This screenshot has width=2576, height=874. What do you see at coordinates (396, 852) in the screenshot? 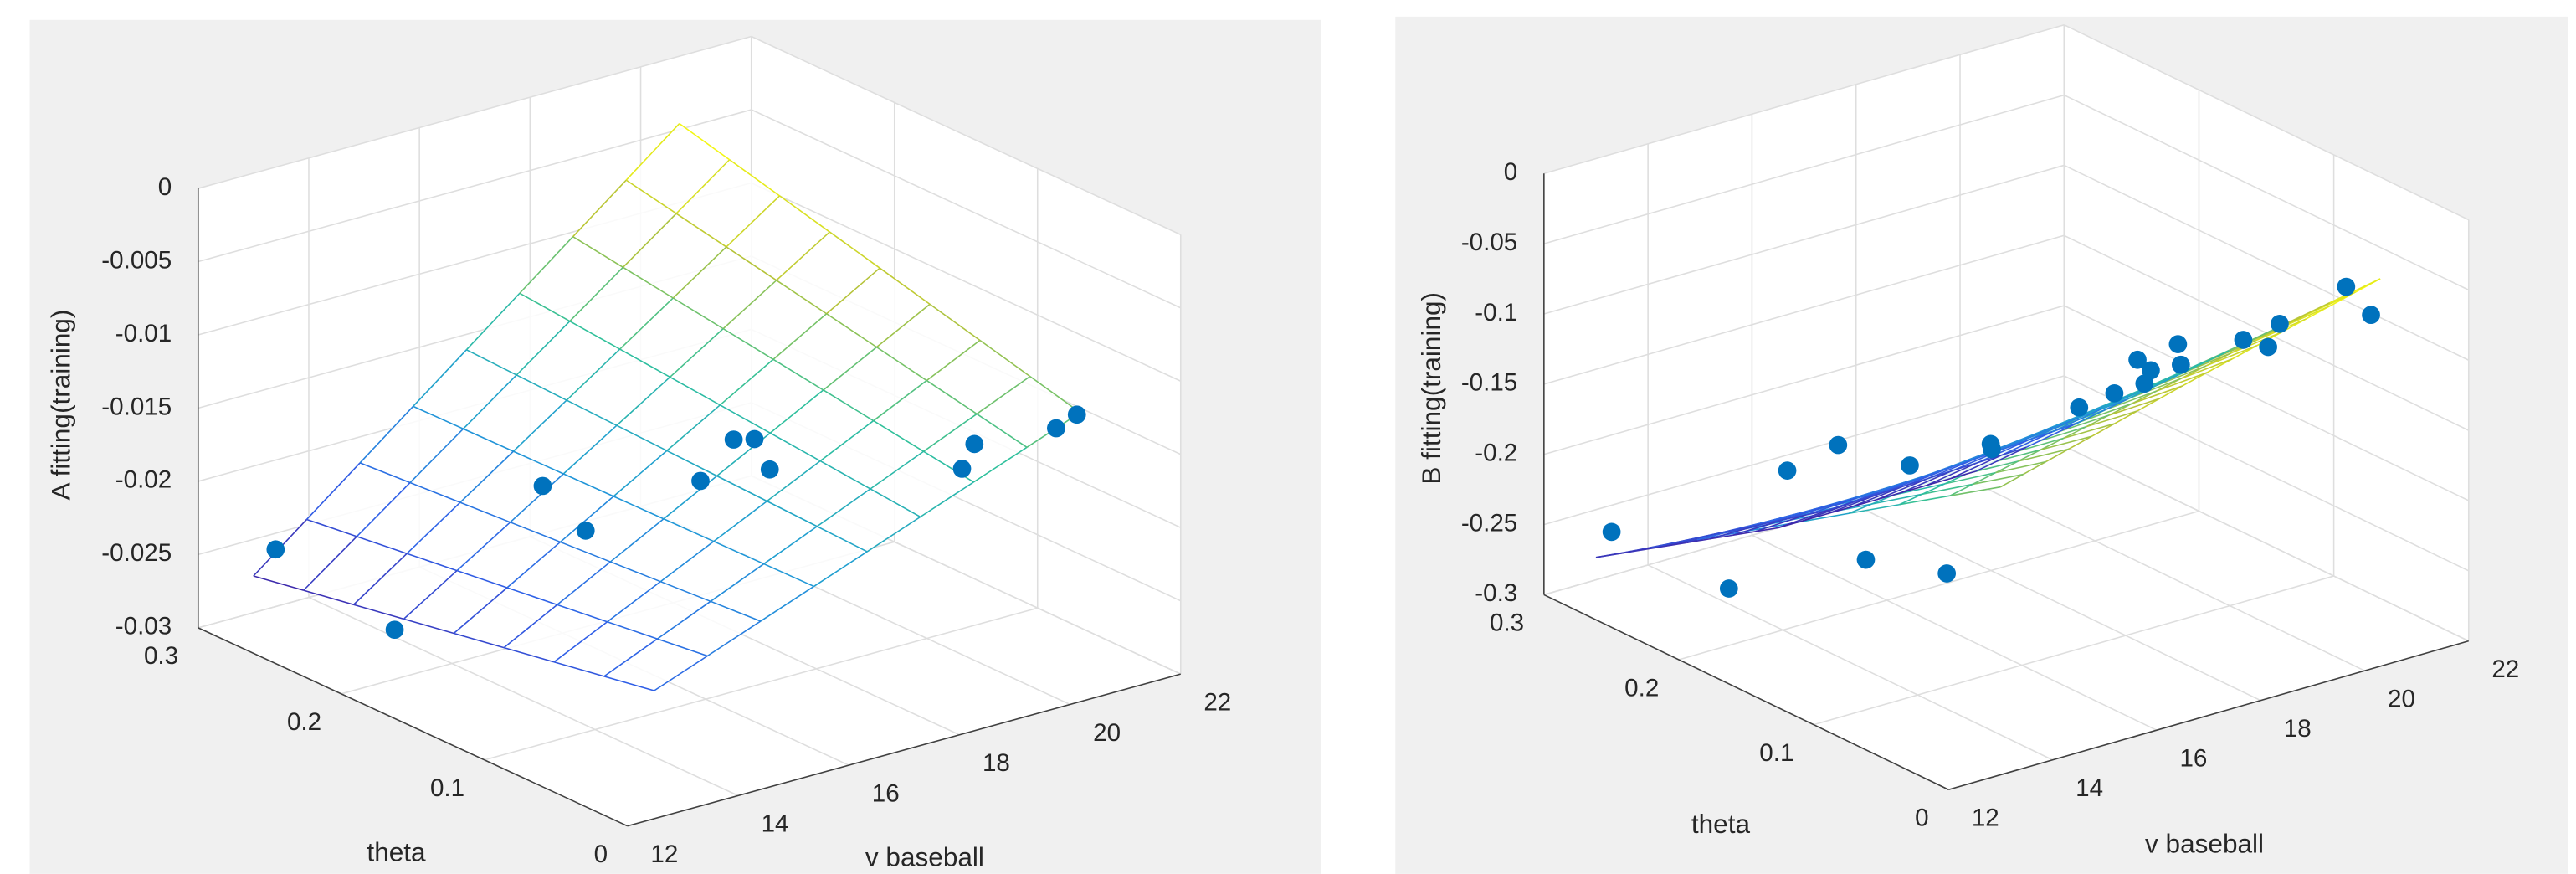
I see `y-axis-label: theta` at bounding box center [396, 852].